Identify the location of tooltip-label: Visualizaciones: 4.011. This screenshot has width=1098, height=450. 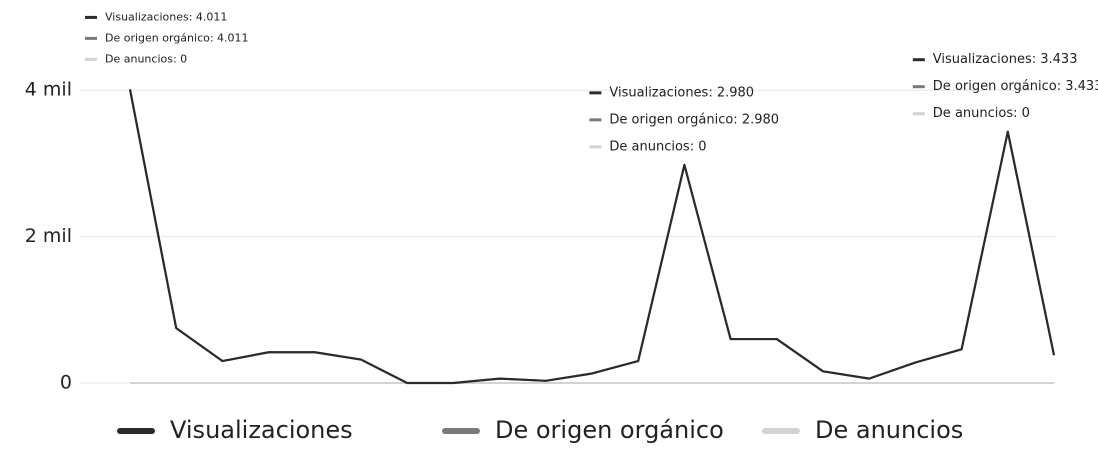
(166, 16).